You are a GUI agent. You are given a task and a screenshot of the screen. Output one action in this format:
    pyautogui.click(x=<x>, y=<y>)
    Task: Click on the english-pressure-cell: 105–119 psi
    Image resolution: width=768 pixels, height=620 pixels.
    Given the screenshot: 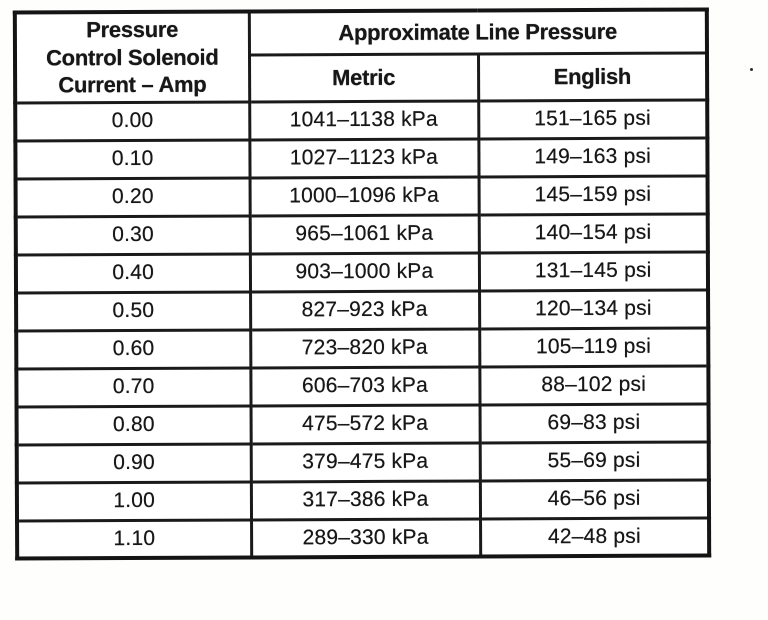 What is the action you would take?
    pyautogui.click(x=594, y=347)
    